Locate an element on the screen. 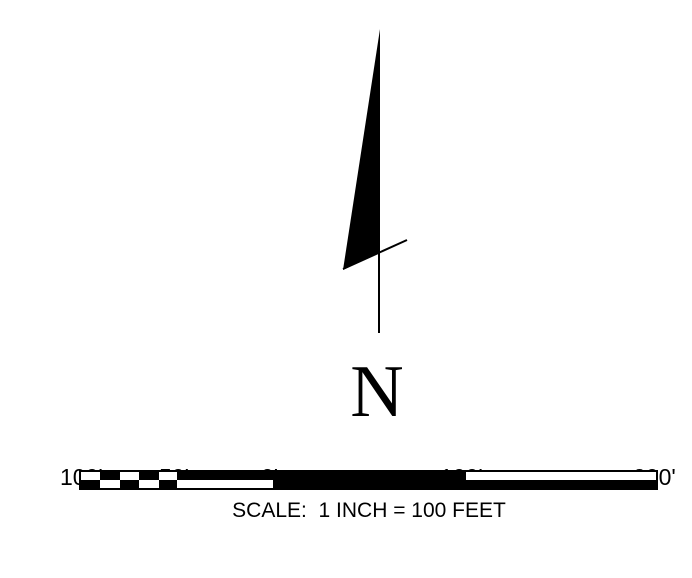 The height and width of the screenshot is (578, 692). scale-segment-100-200-bottom is located at coordinates (561, 484).